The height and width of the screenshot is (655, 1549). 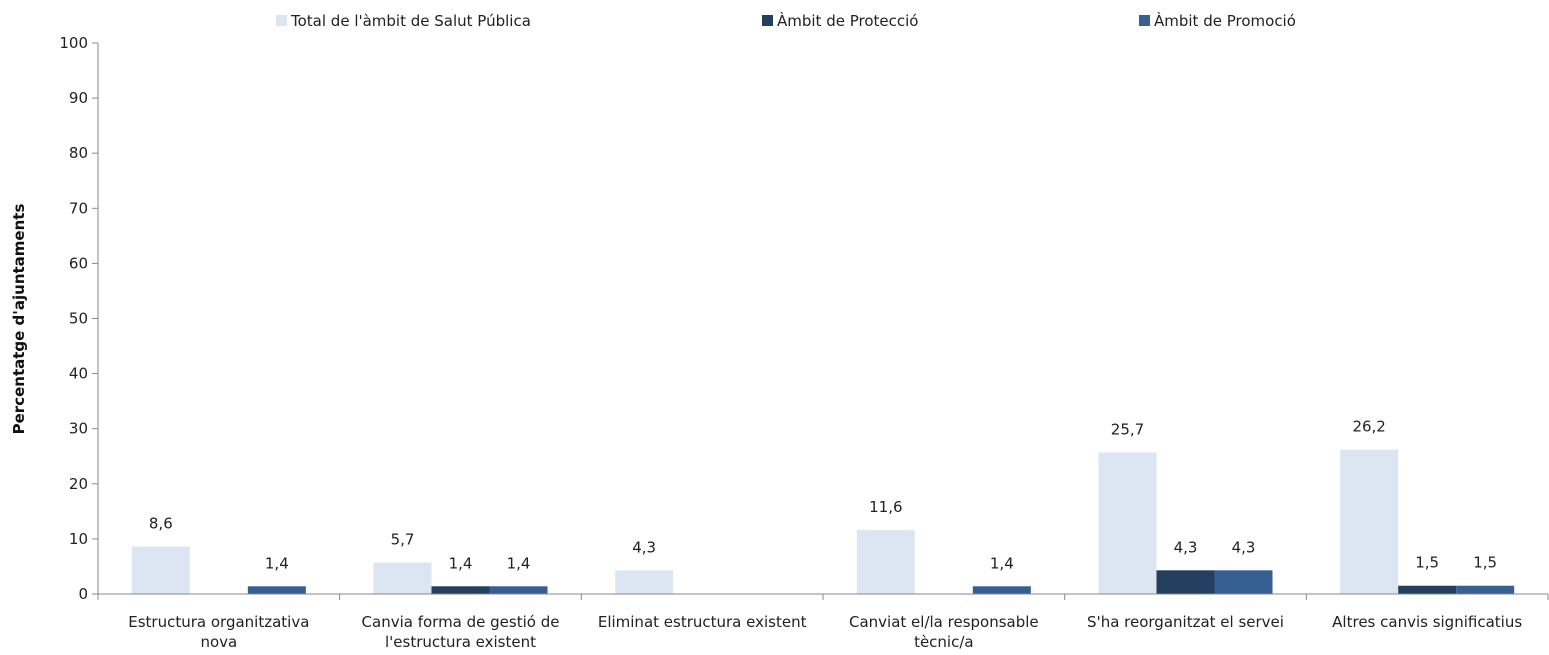 I want to click on y-tick-label: 40, so click(x=78, y=374).